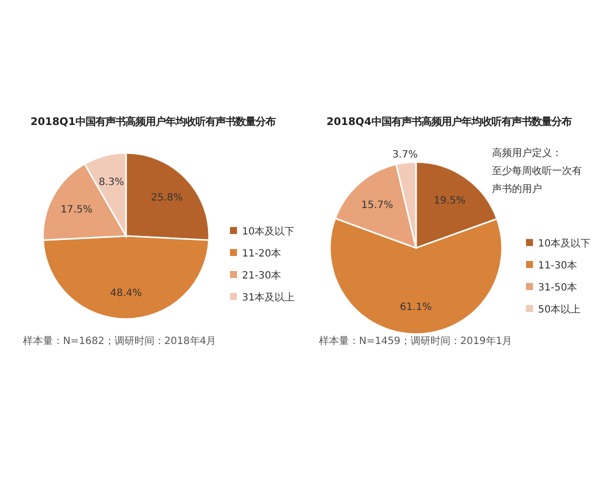 Image resolution: width=600 pixels, height=480 pixels. Describe the element at coordinates (119, 341) in the screenshot. I see `text: 样本量：N=1682；调研时间：2018年4月` at that location.